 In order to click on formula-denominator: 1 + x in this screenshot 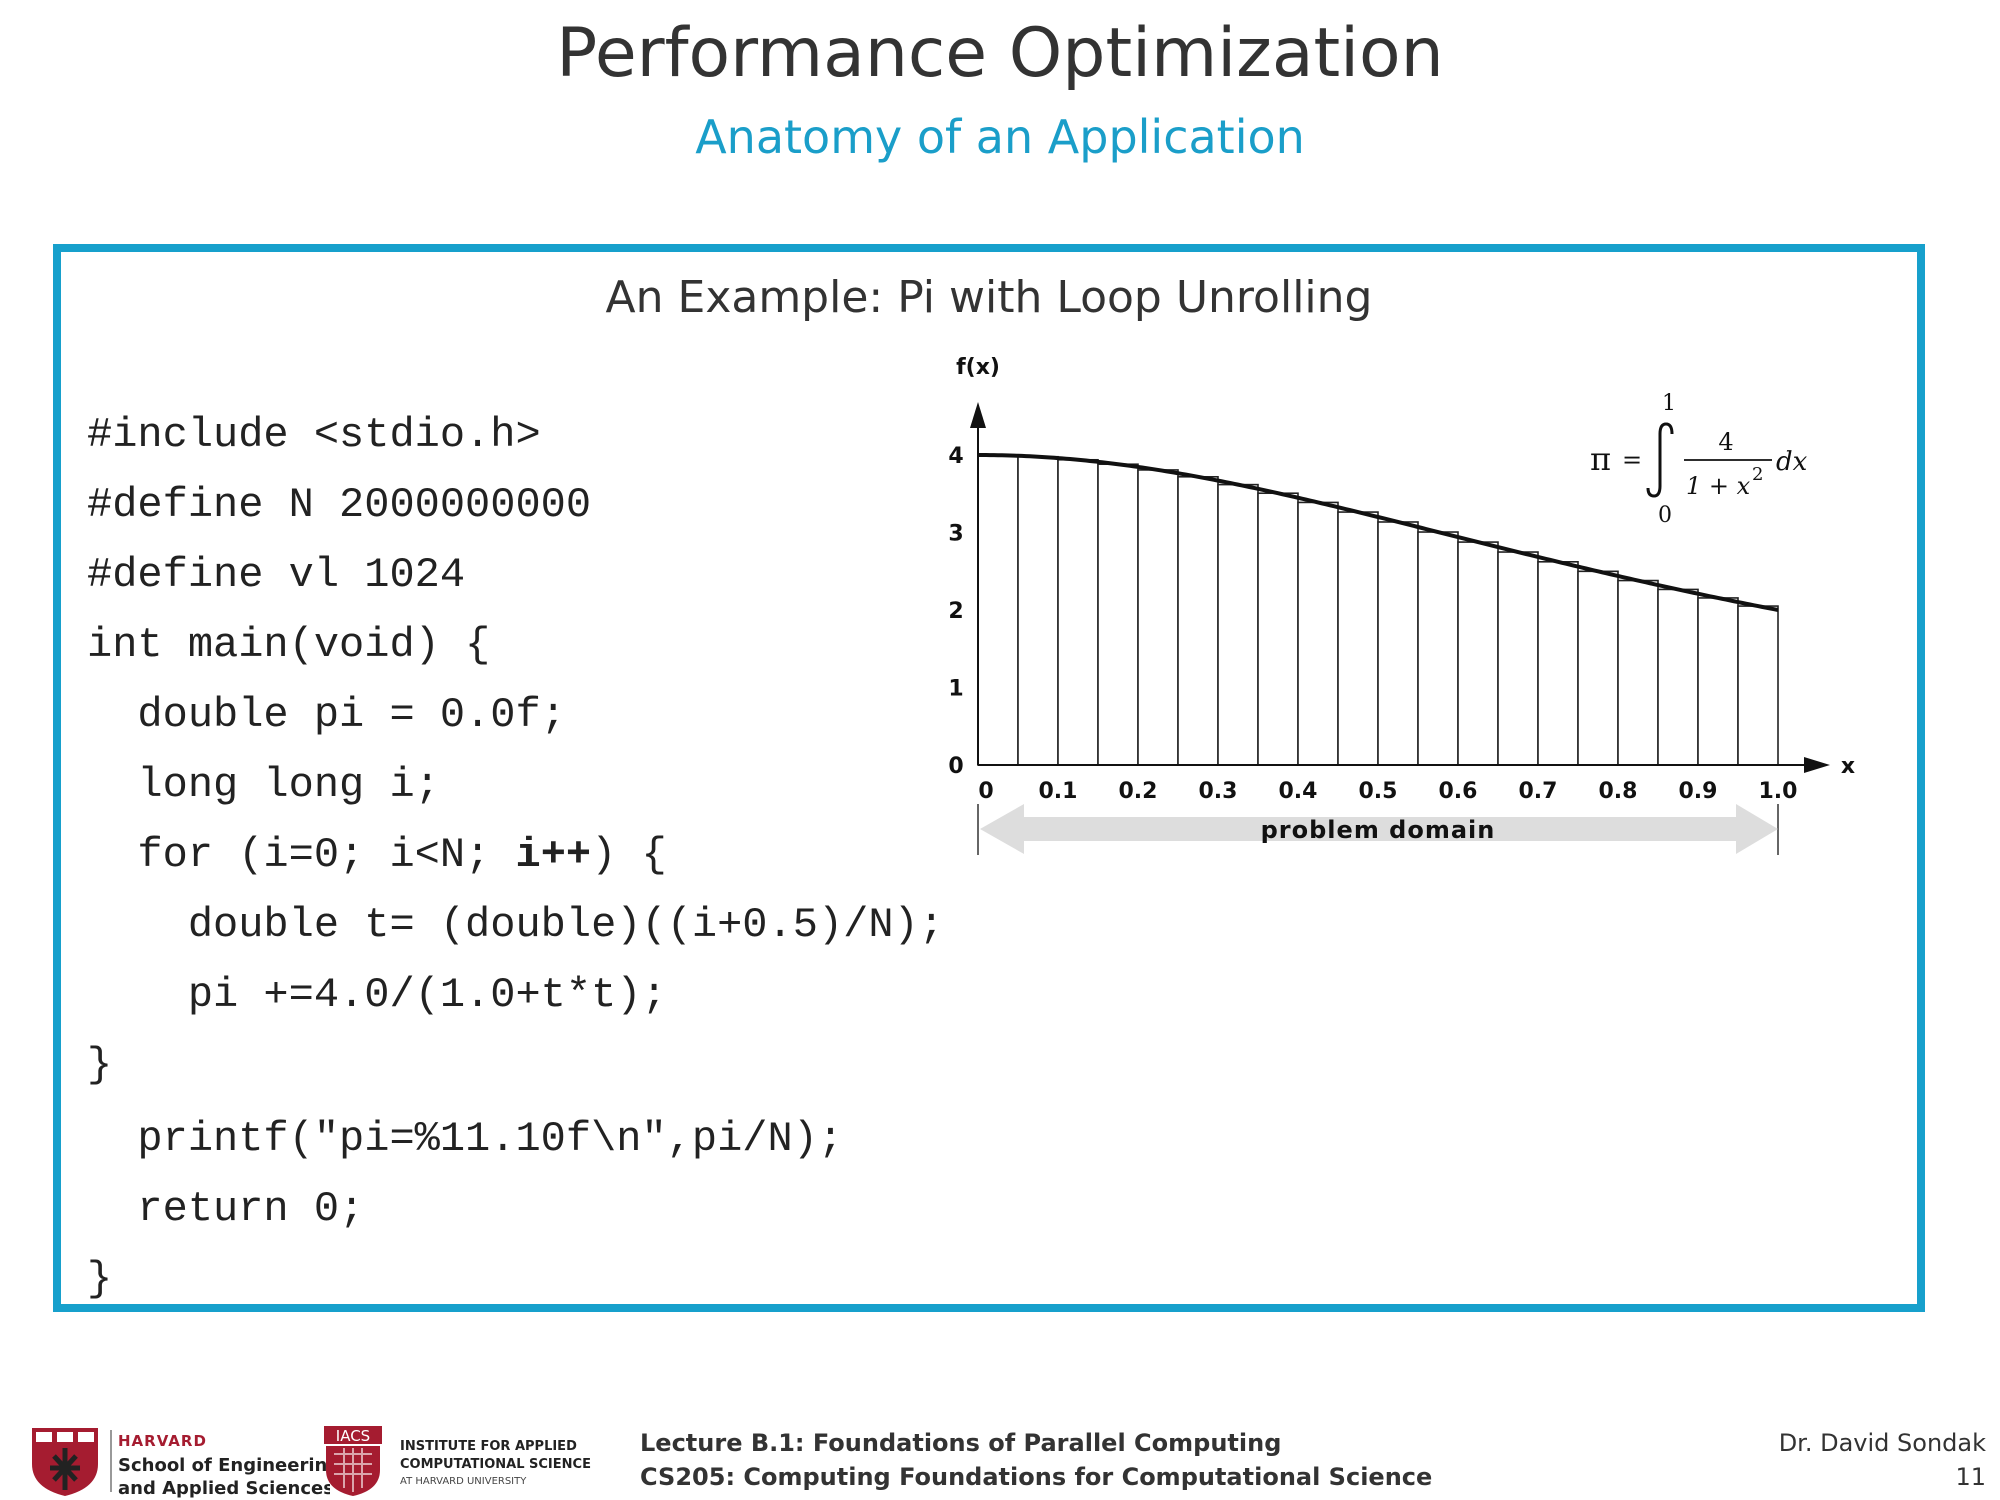, I will do `click(1718, 486)`.